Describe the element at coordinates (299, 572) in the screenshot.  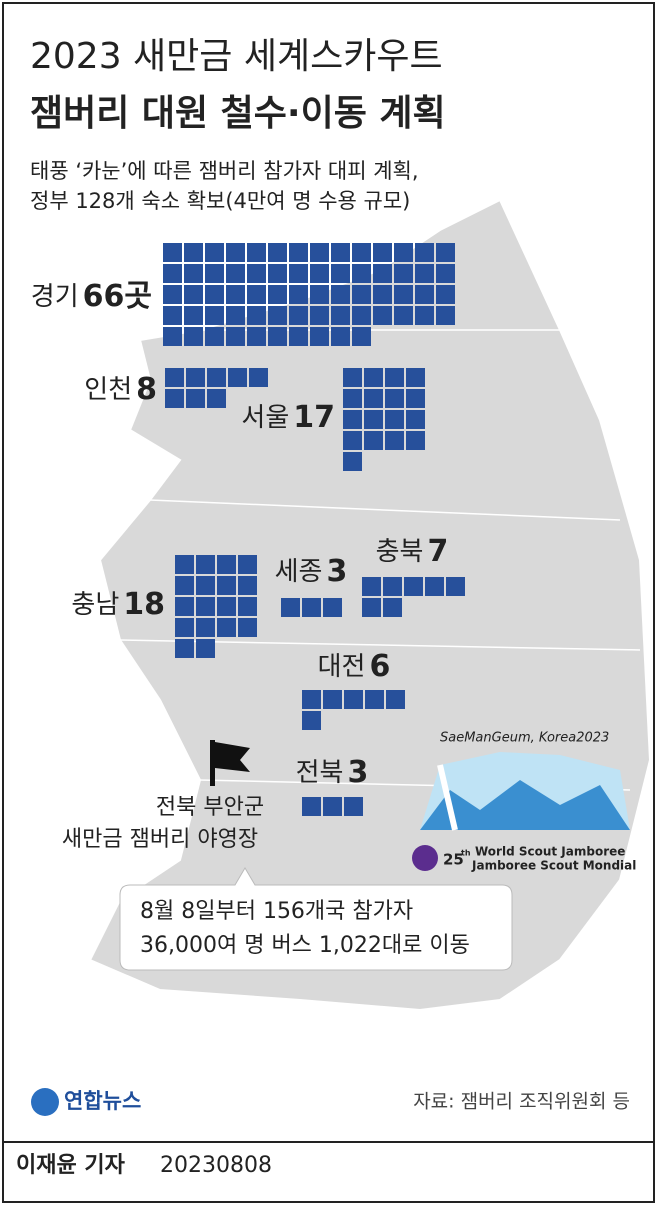
I see `region-name: 세종` at that location.